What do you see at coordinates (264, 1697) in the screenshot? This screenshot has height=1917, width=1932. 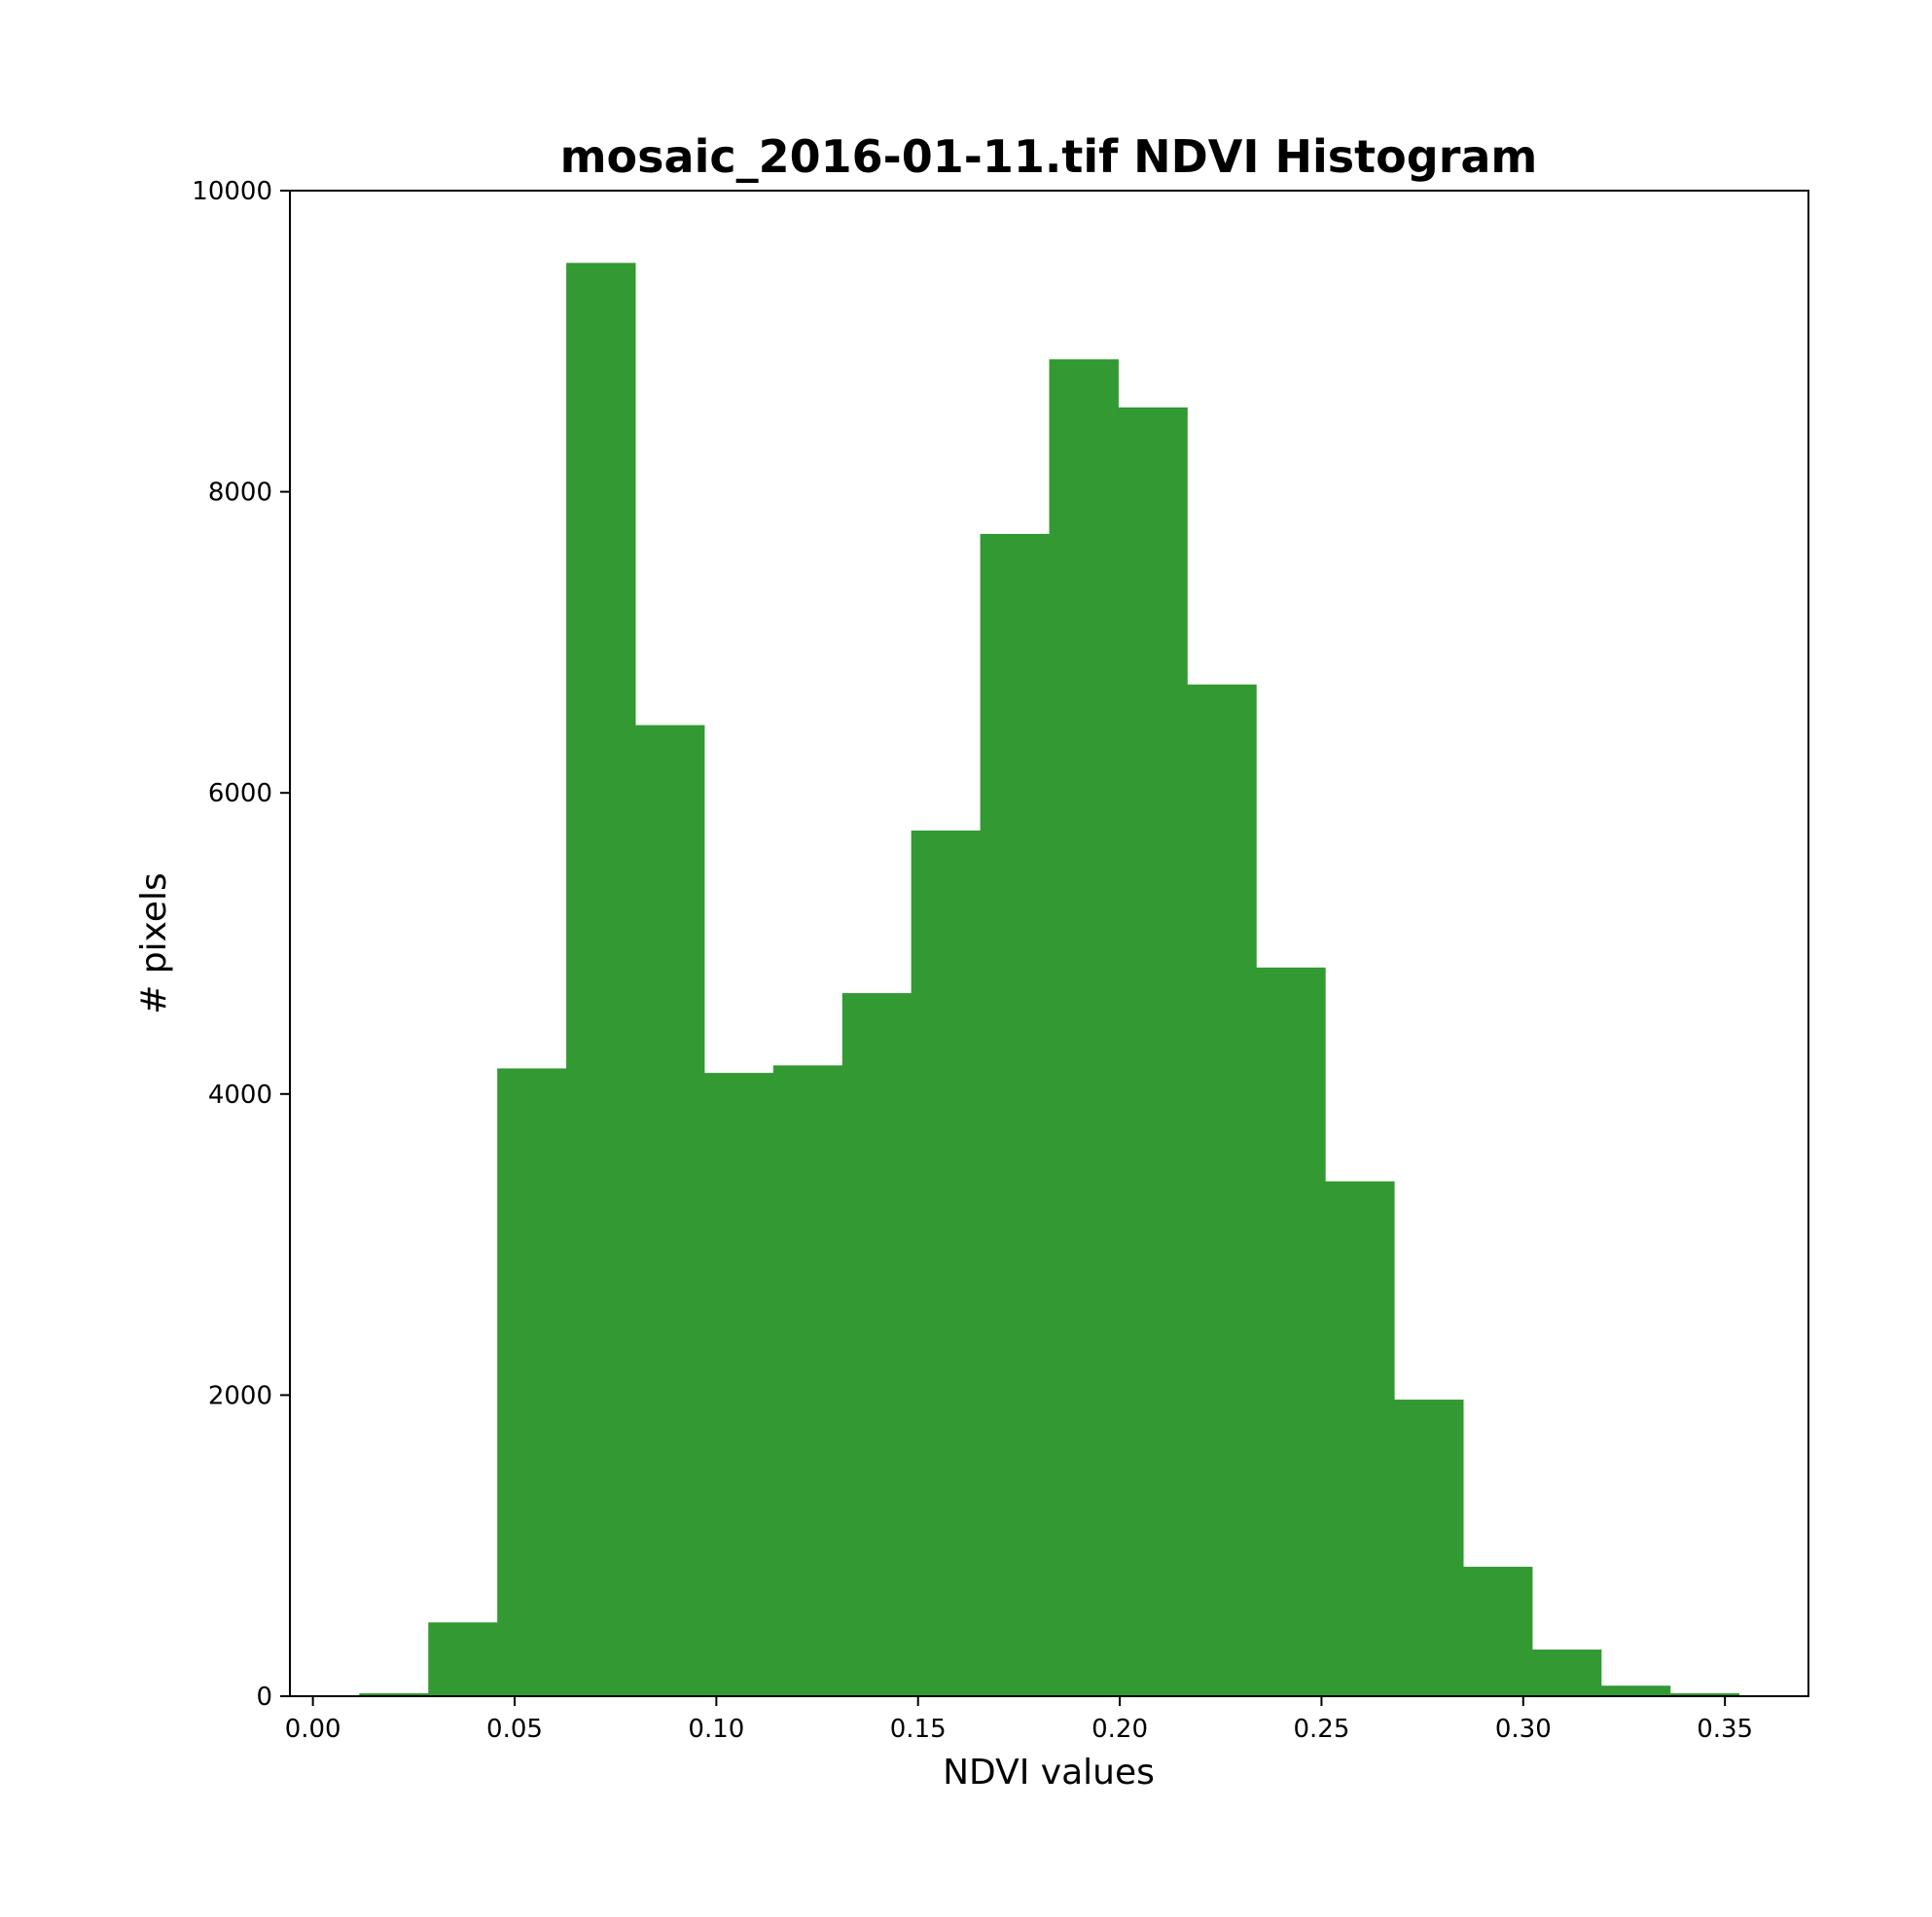 I see `y-tick-label: 0` at bounding box center [264, 1697].